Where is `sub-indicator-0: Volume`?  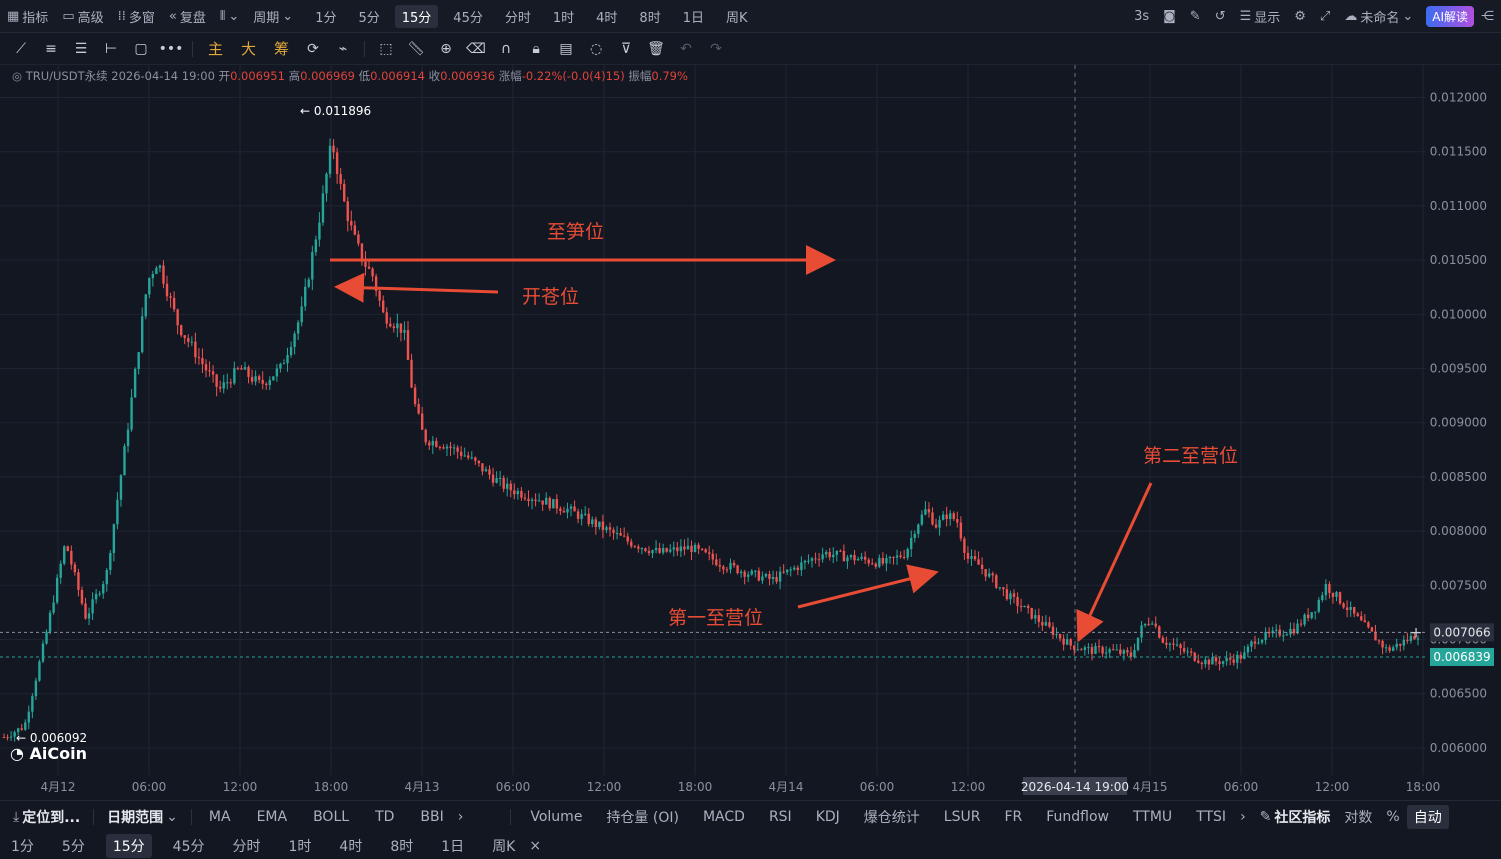
sub-indicator-0: Volume is located at coordinates (556, 816).